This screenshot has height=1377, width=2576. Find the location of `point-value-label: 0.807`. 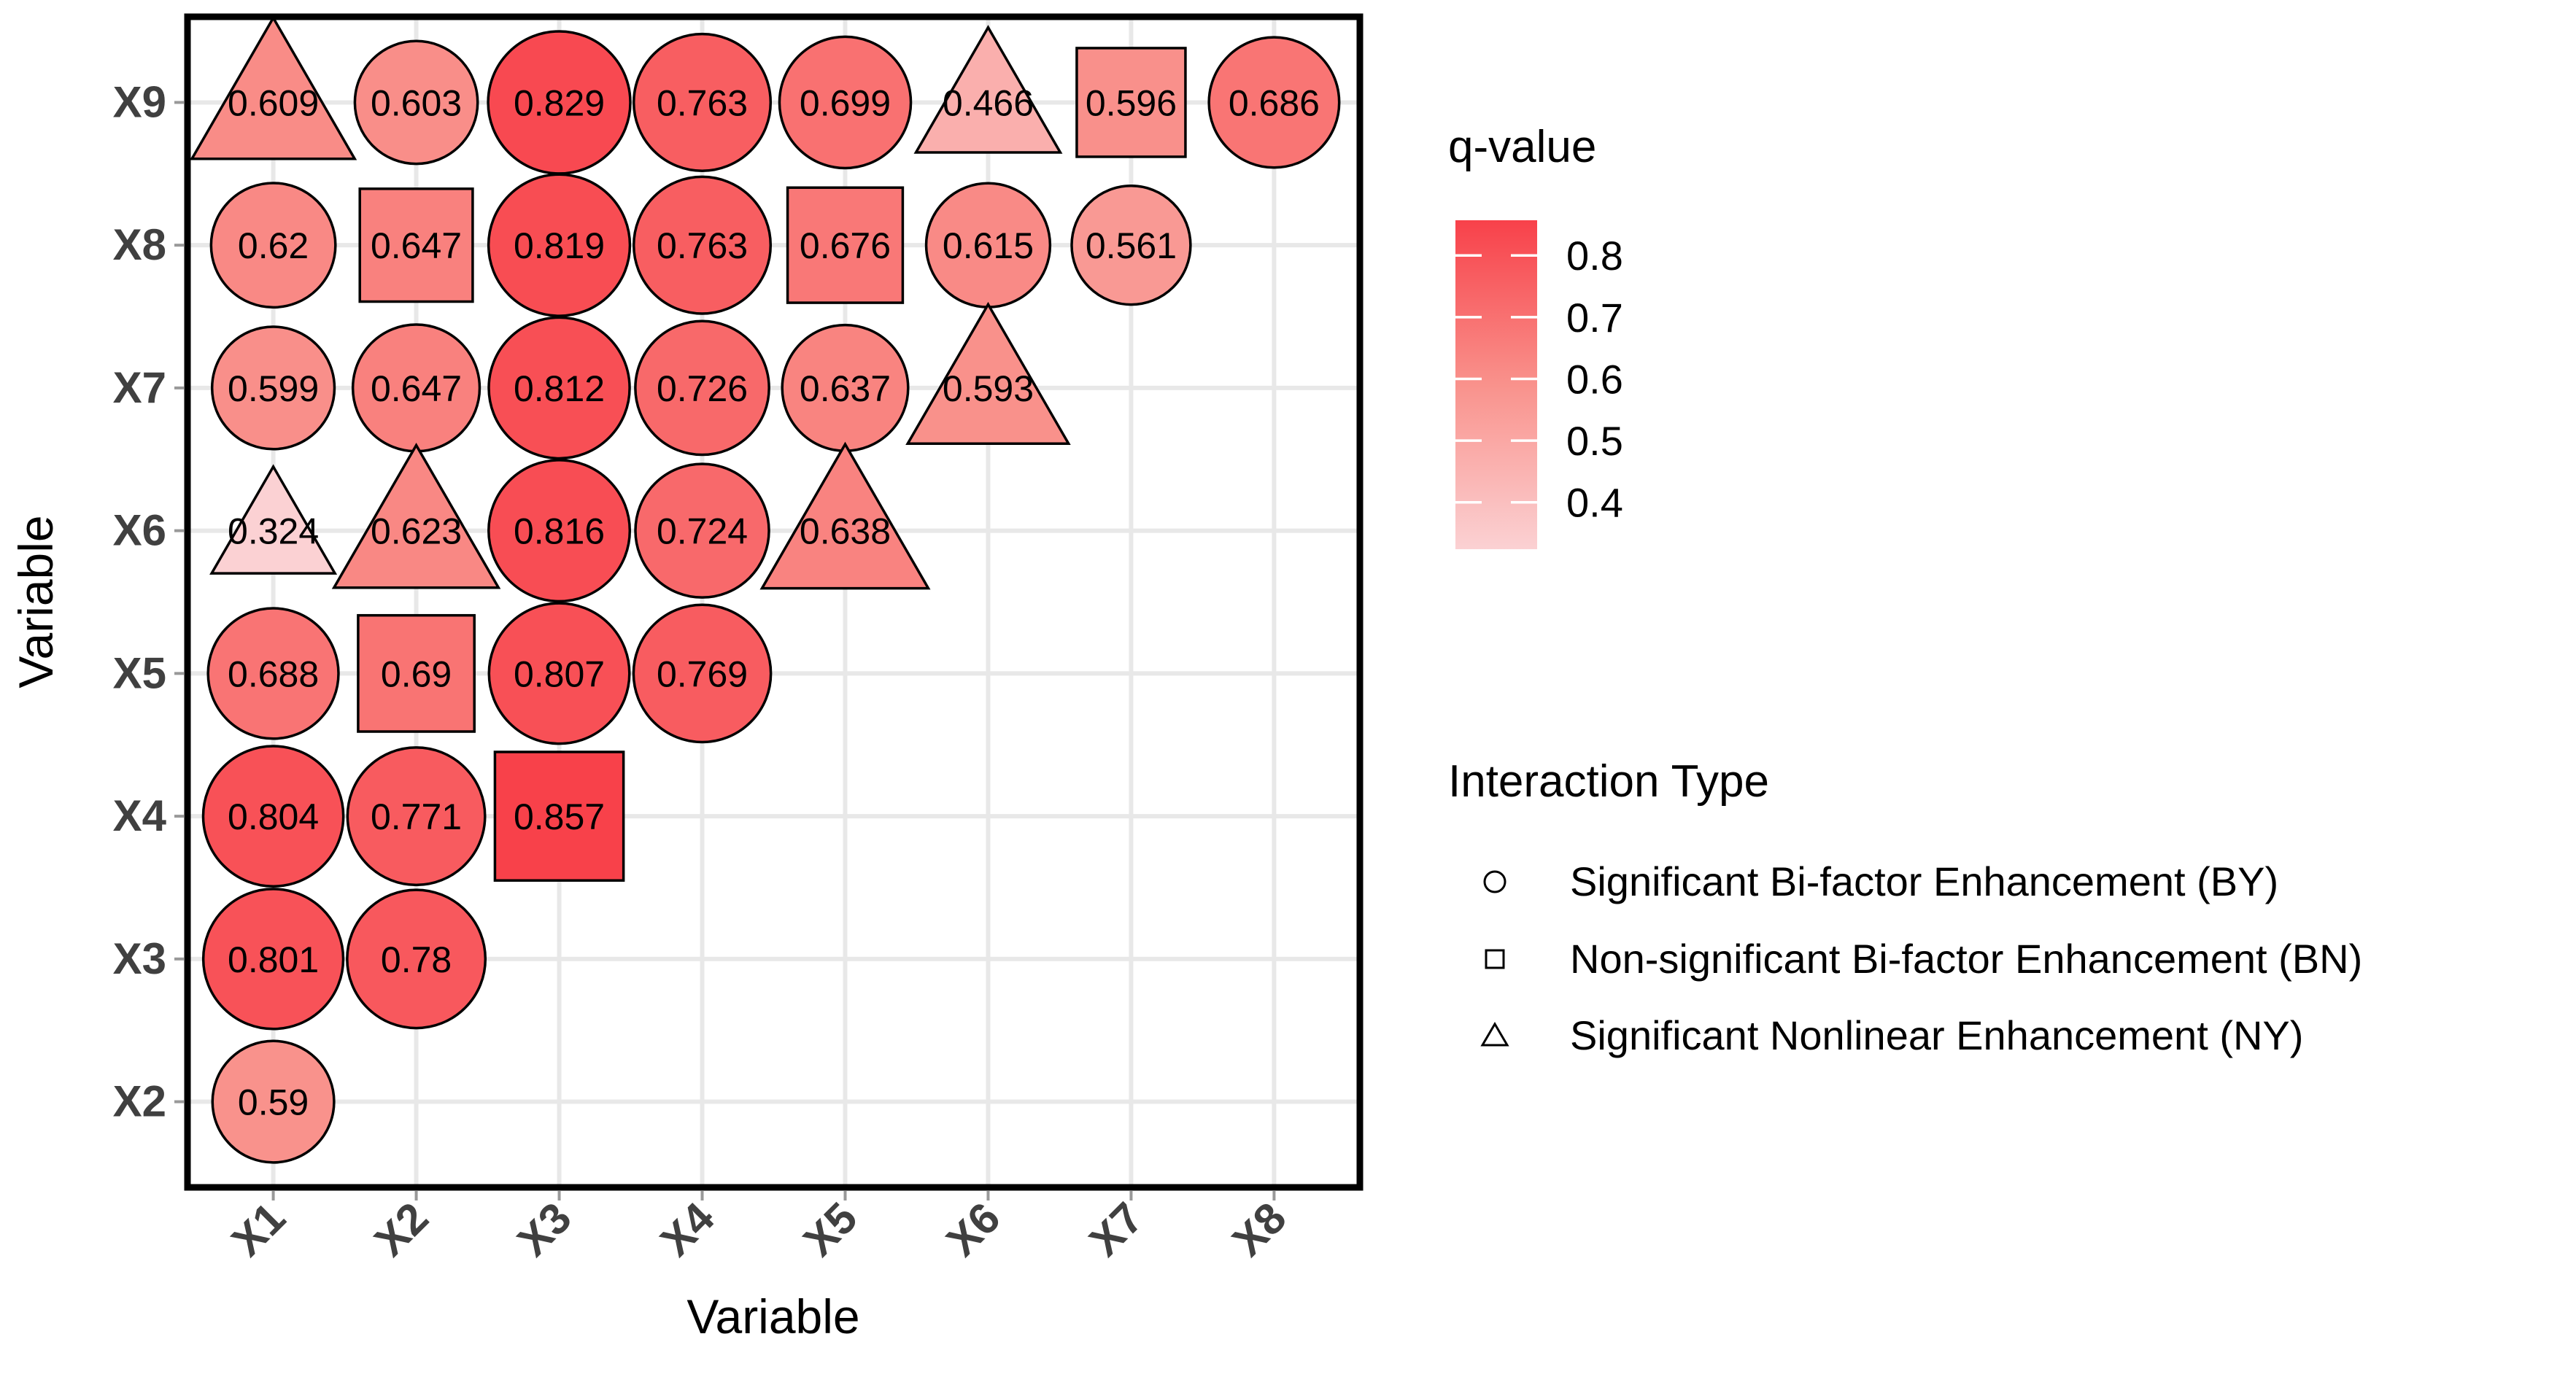

point-value-label: 0.807 is located at coordinates (559, 673).